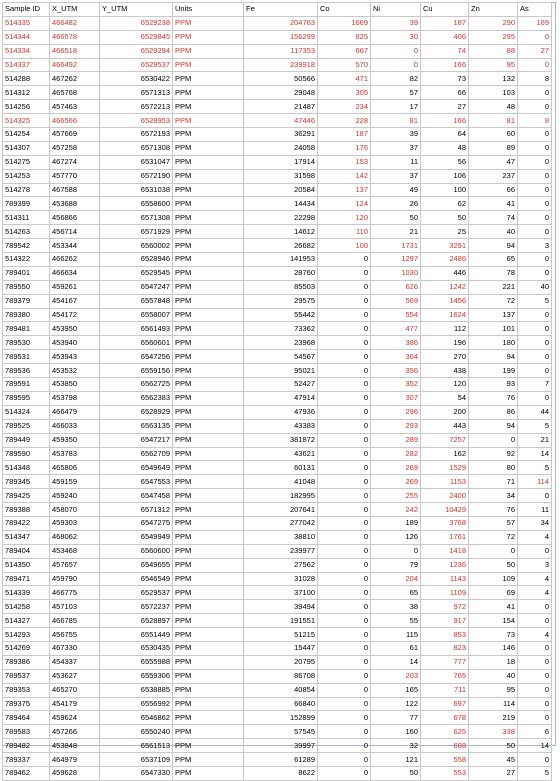 The height and width of the screenshot is (781, 560). What do you see at coordinates (493, 287) in the screenshot?
I see `cell-zn: 221` at bounding box center [493, 287].